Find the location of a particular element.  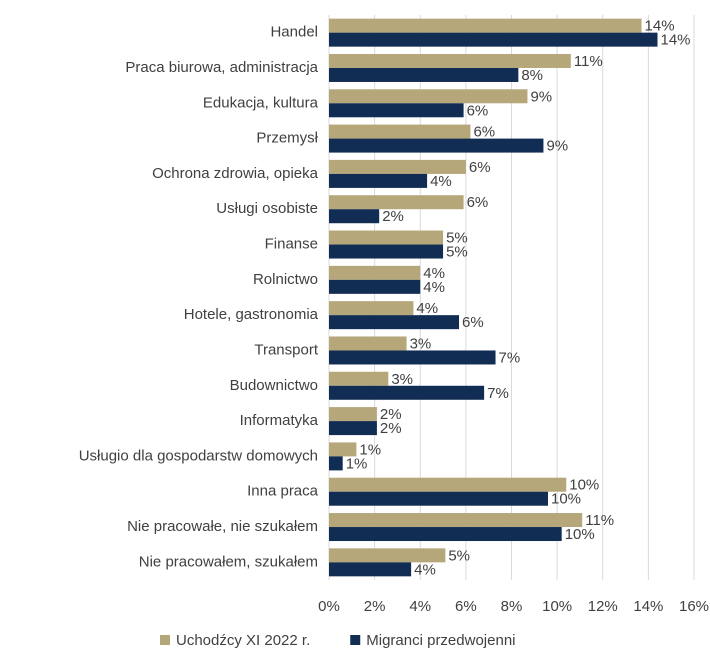

x-tick-label: 14% is located at coordinates (648, 606).